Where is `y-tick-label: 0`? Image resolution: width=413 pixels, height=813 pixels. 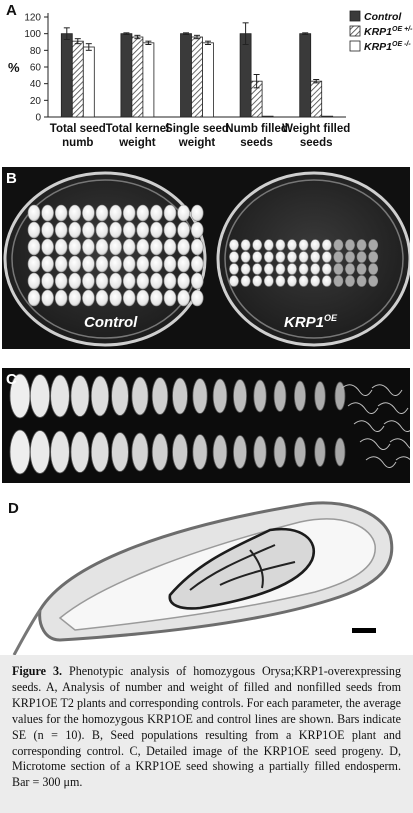
y-tick-label: 0 is located at coordinates (38, 118).